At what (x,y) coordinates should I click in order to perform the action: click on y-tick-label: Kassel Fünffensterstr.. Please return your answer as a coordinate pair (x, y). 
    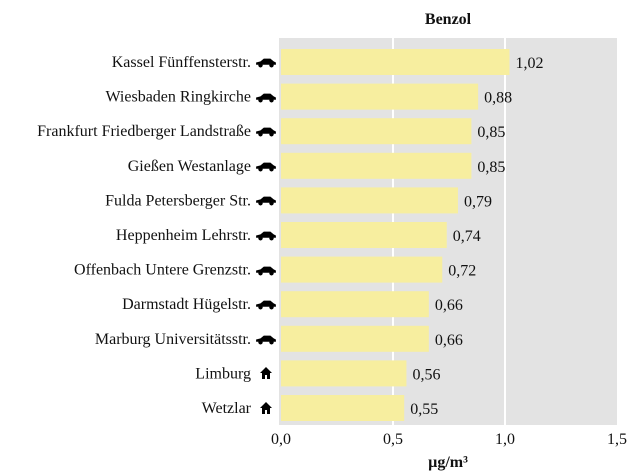
    Looking at the image, I should click on (181, 62).